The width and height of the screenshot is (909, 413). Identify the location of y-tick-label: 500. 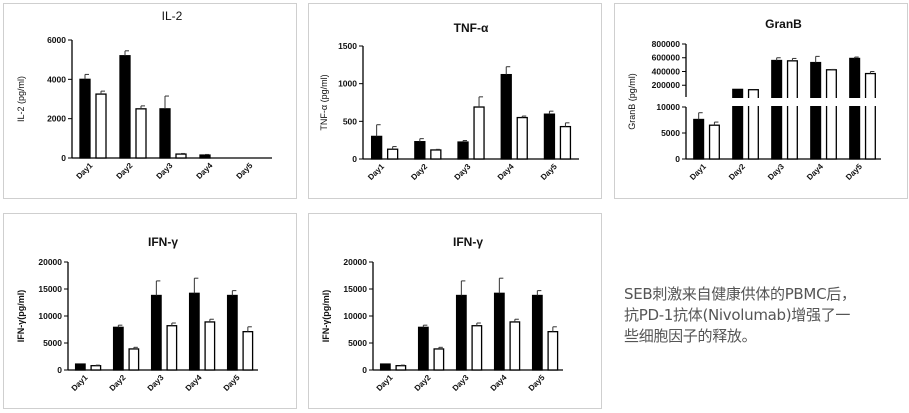
(350, 121).